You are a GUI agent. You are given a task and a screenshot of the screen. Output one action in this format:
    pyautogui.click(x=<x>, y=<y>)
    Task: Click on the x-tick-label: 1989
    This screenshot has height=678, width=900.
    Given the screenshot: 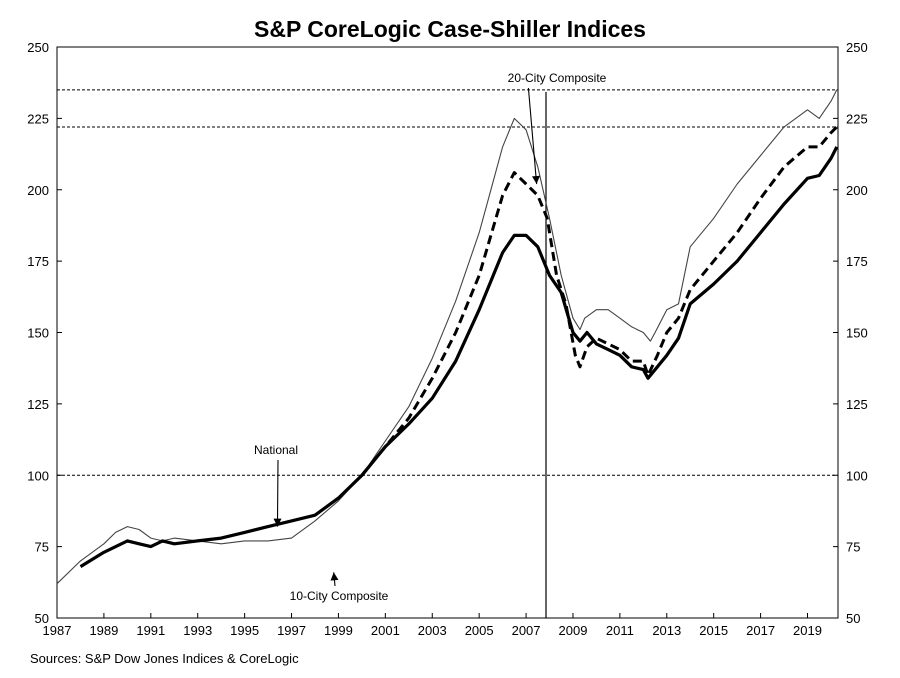 What is the action you would take?
    pyautogui.click(x=103, y=630)
    